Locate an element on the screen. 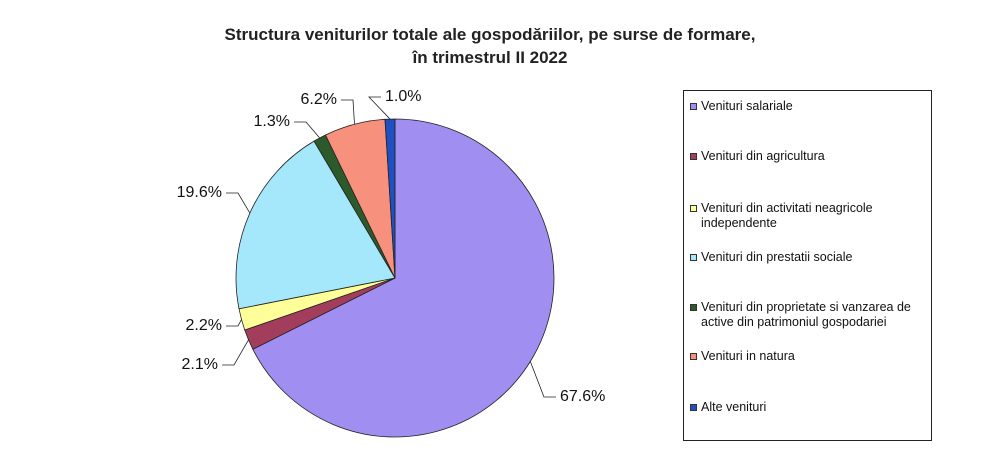 This screenshot has width=988, height=467. pie-slice is located at coordinates (315, 225).